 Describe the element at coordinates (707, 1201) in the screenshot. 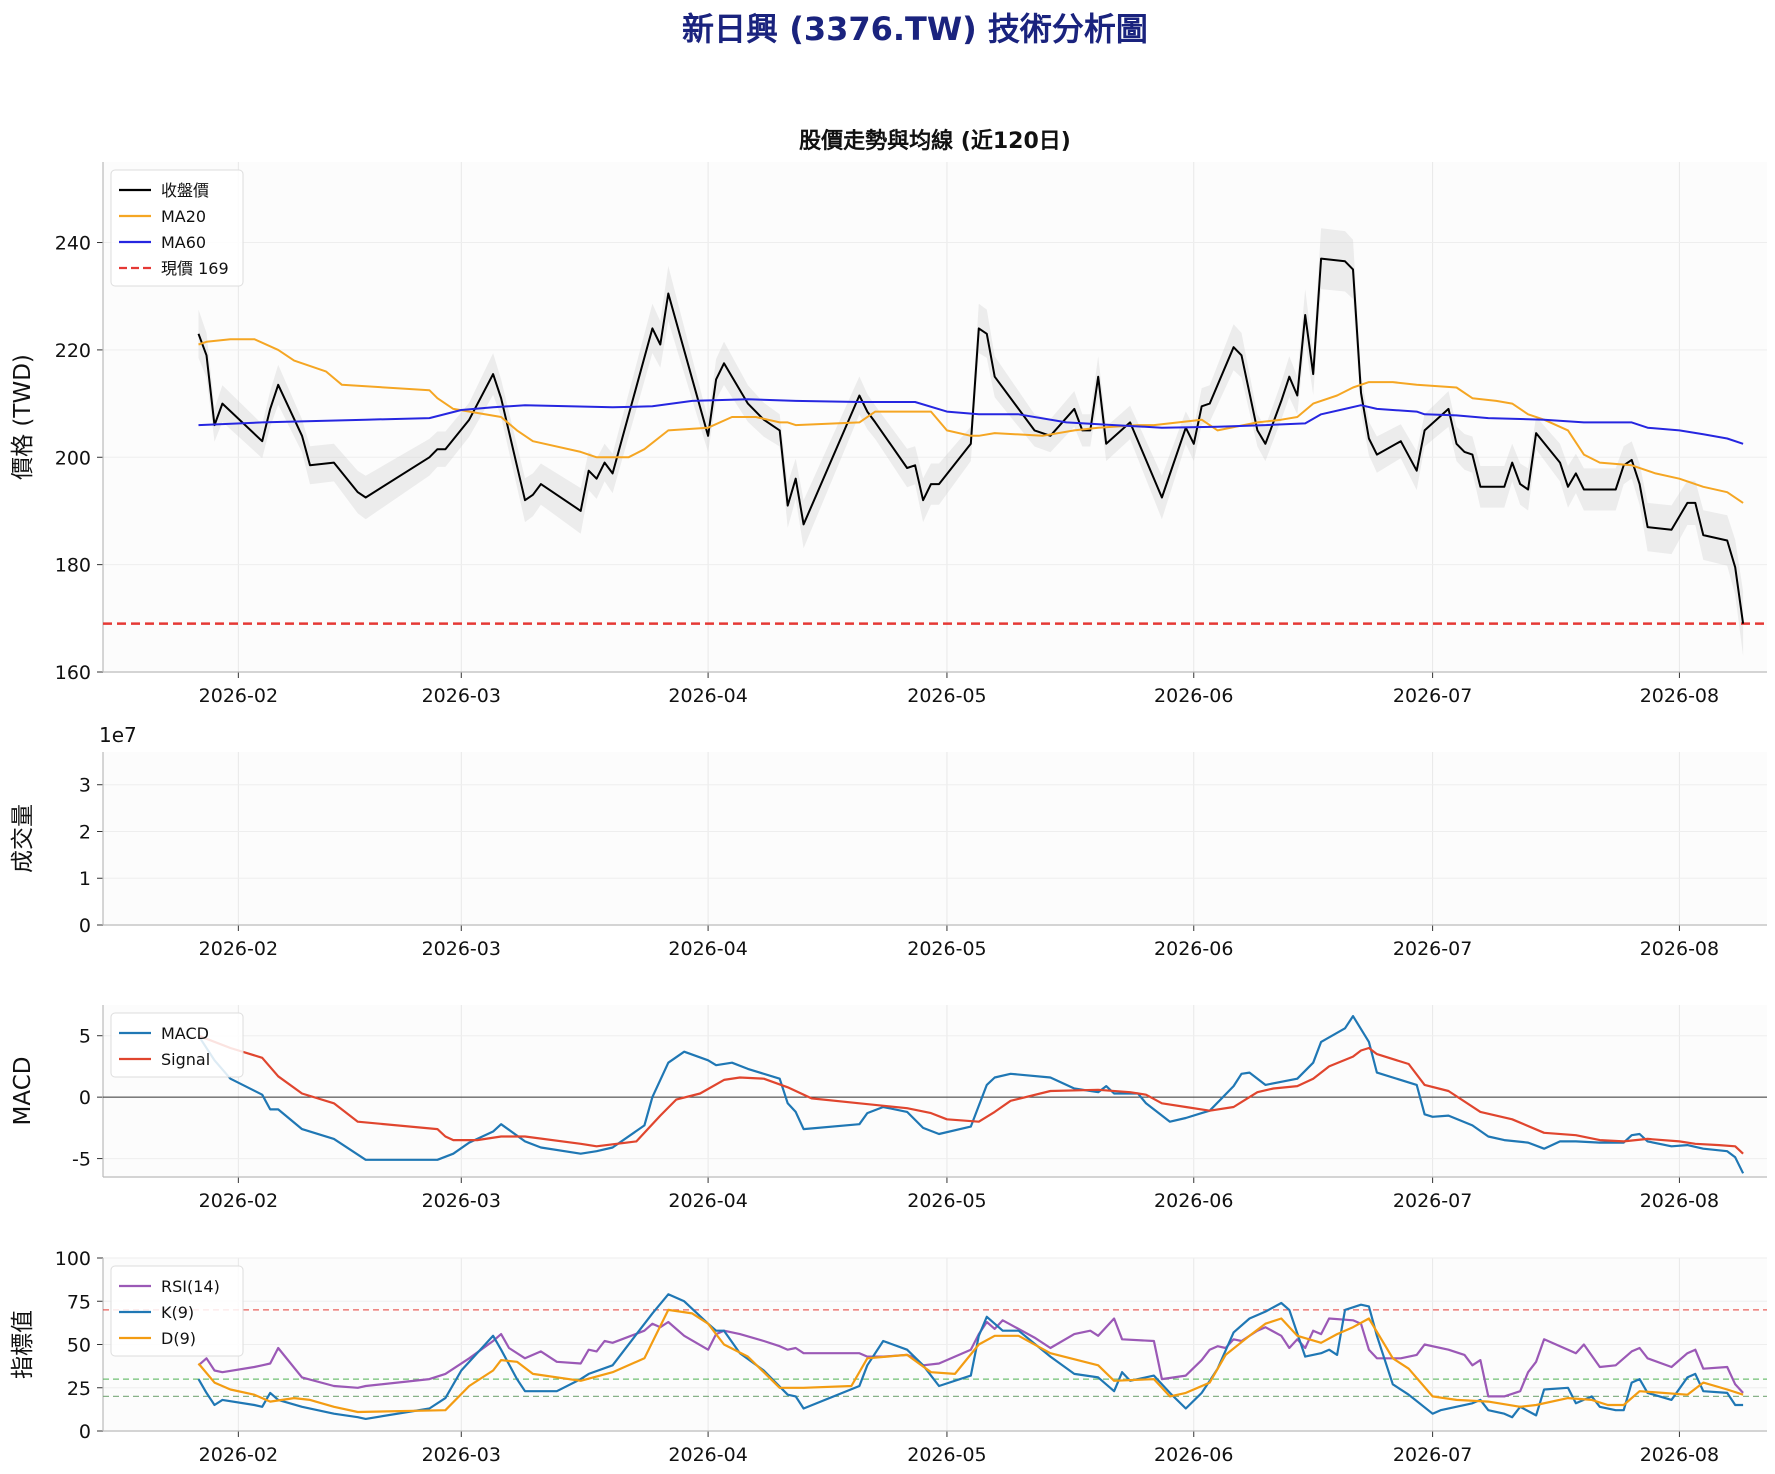

I see `macd-x-tick-label: 2026-04` at that location.